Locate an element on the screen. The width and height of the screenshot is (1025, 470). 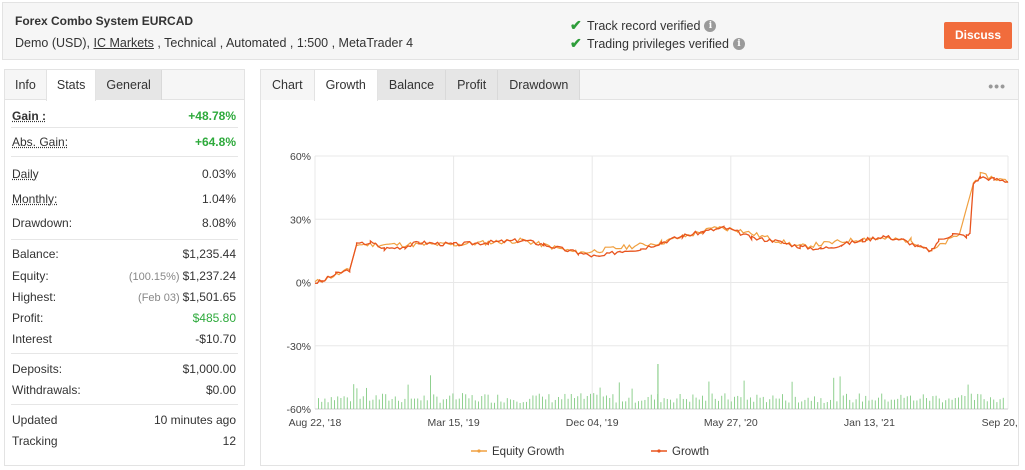
tab-drawdown: Drawdown is located at coordinates (539, 85).